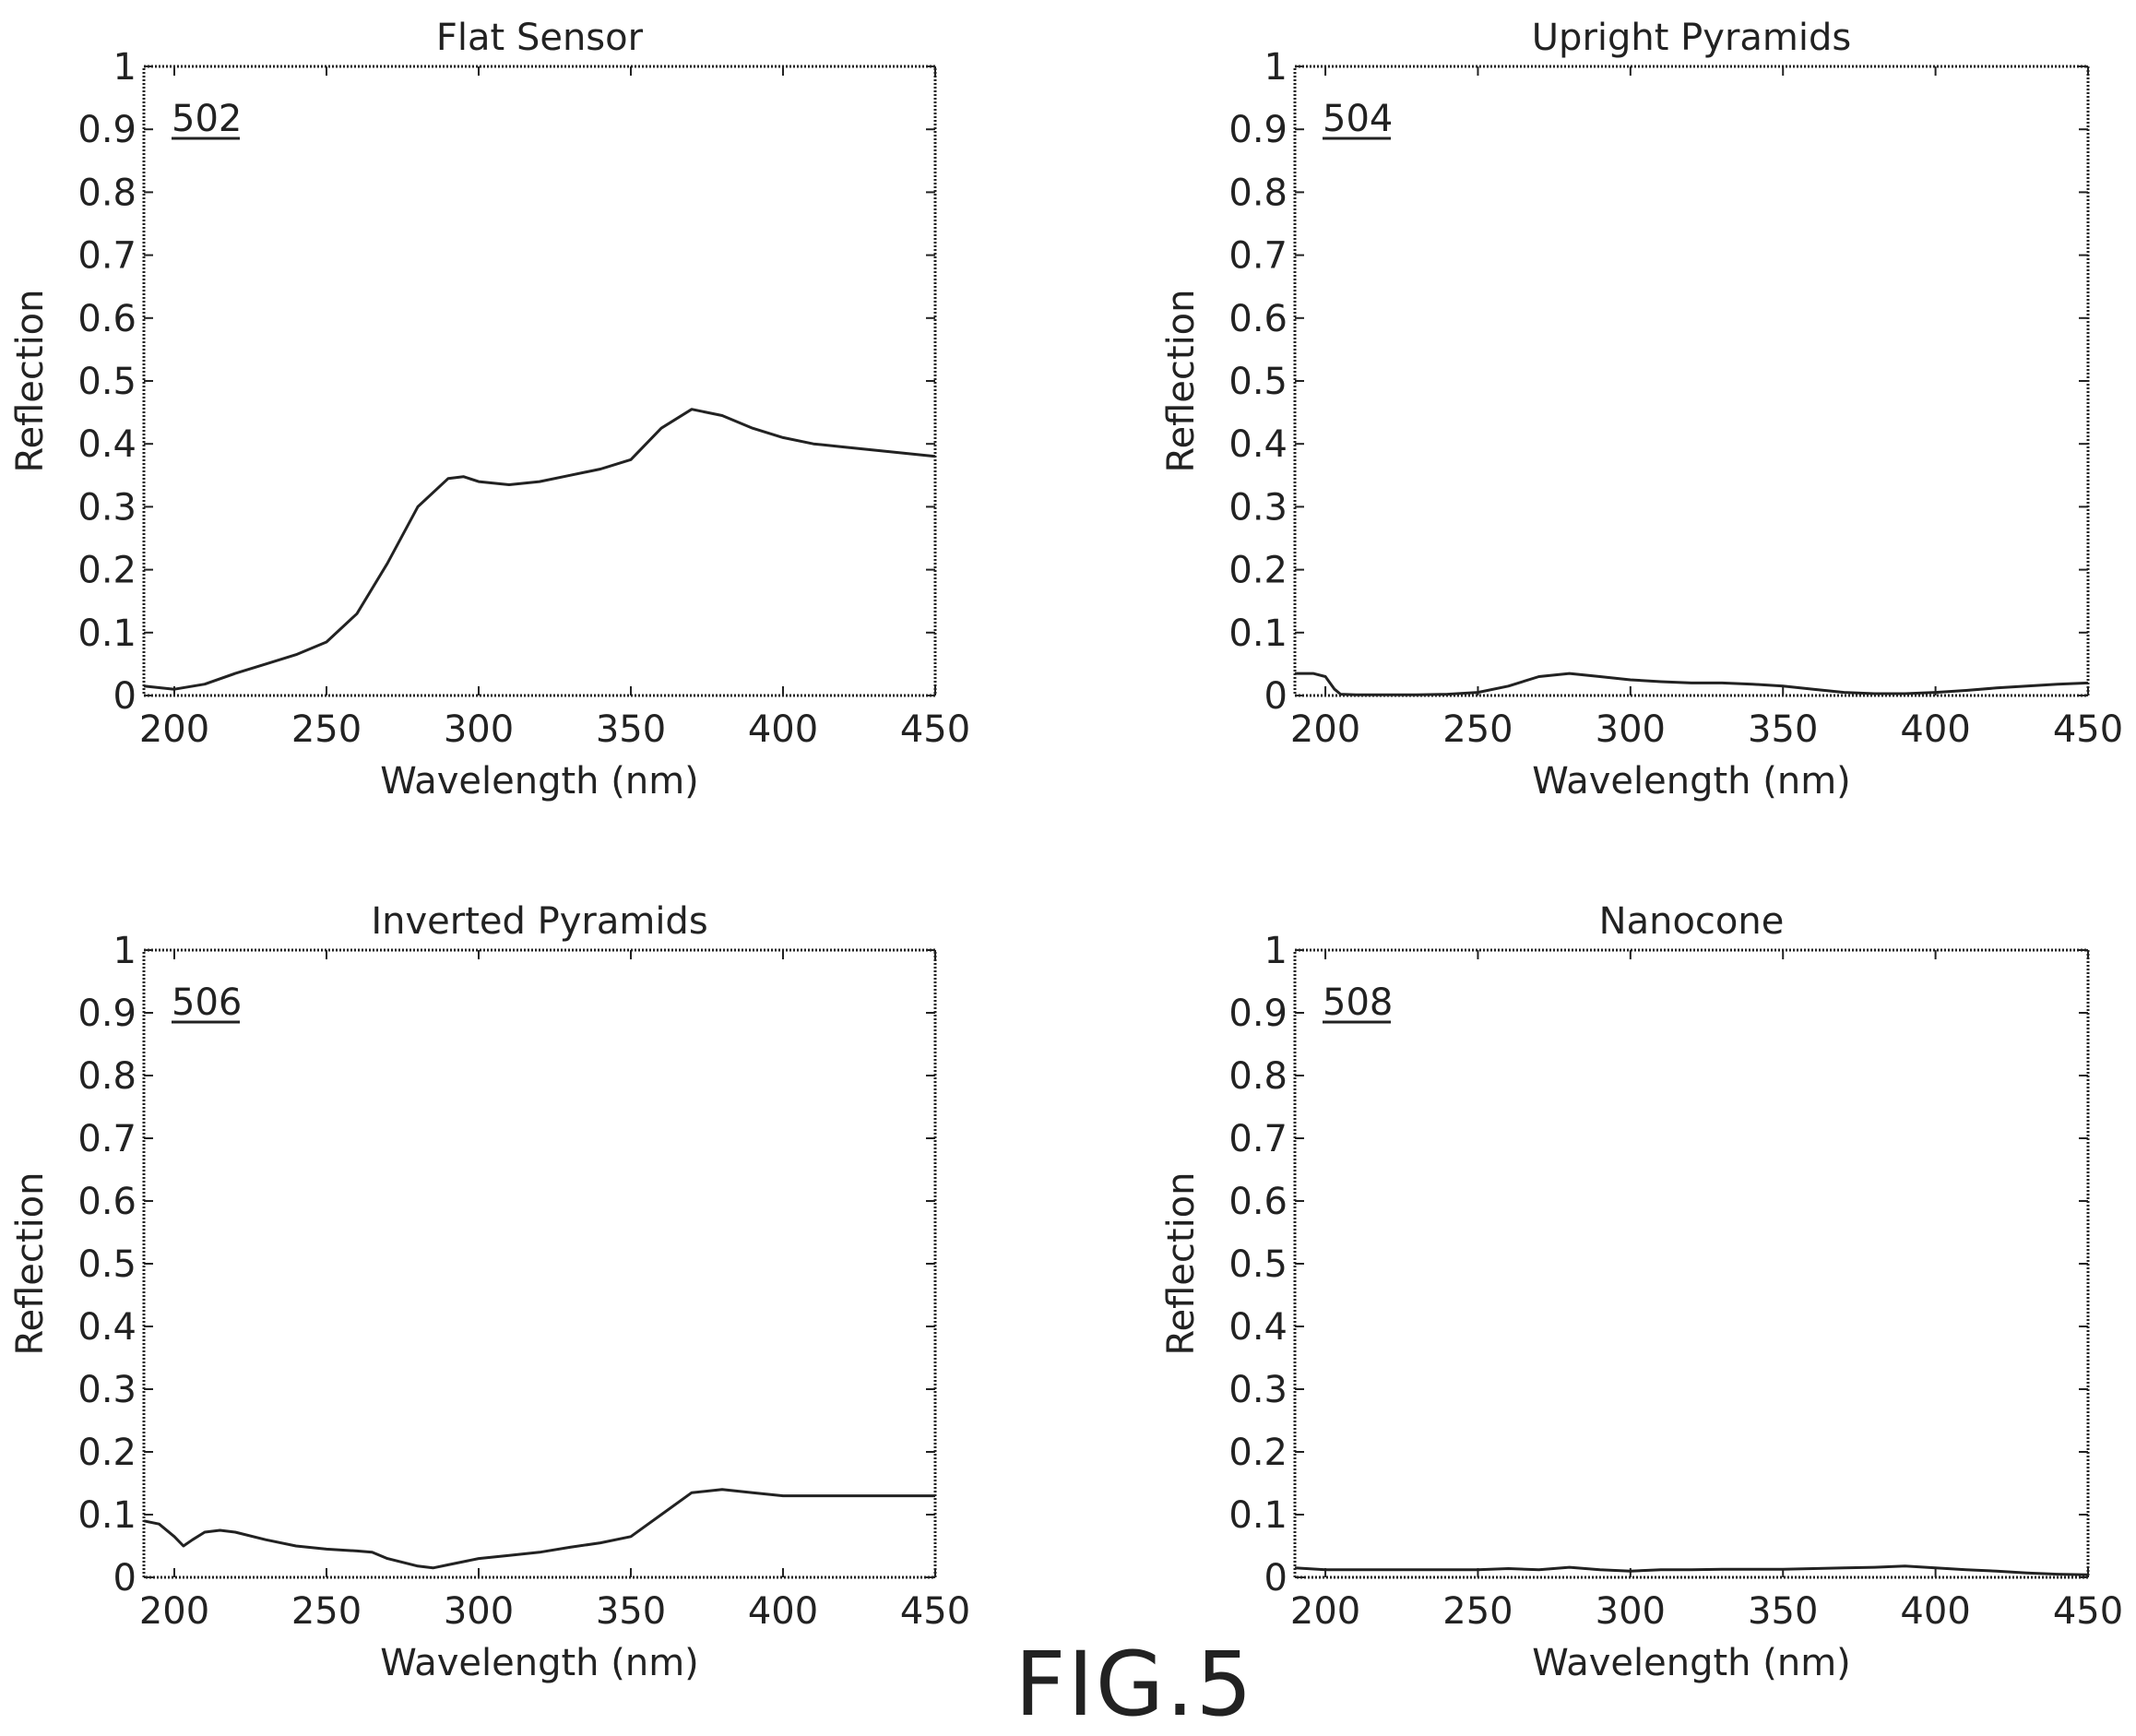 The image size is (2136, 1736). Describe the element at coordinates (1358, 119) in the screenshot. I see `reference-label: 504` at that location.